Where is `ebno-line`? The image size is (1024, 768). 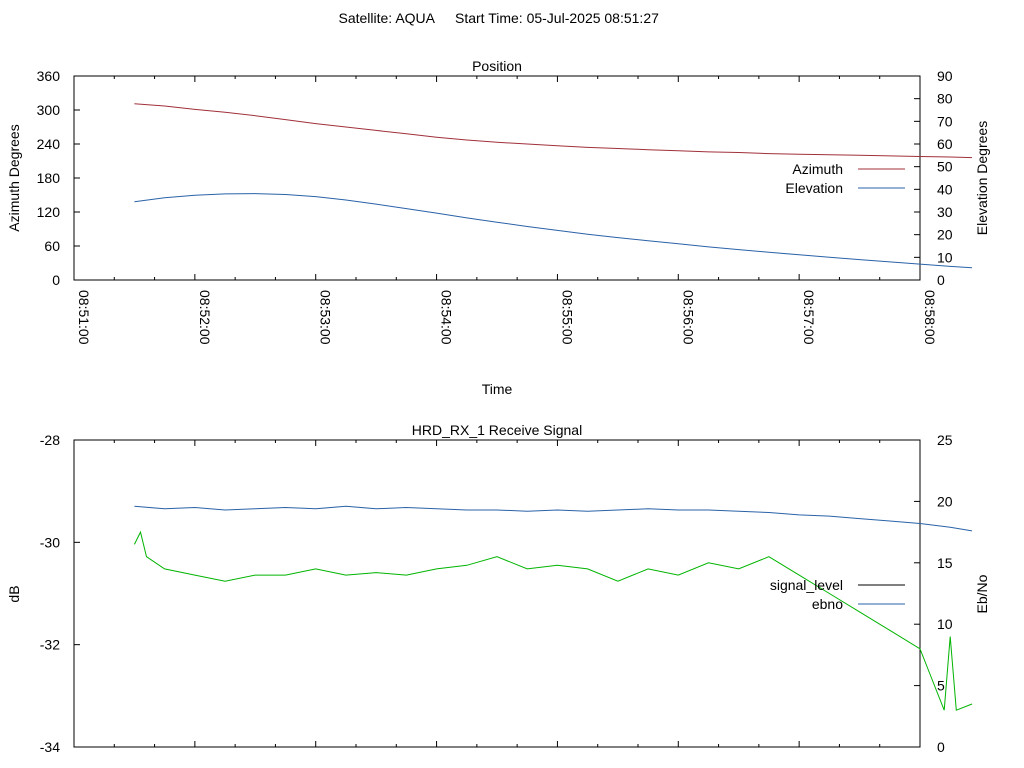 ebno-line is located at coordinates (553, 518).